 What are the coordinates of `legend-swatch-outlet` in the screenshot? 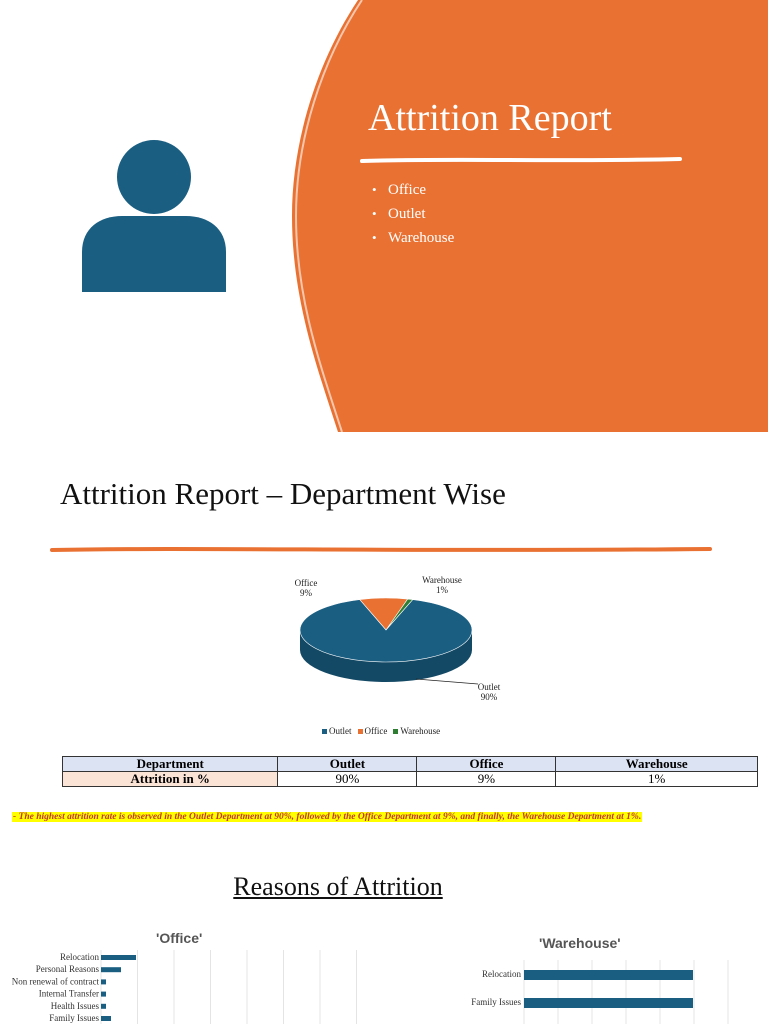 It's located at (324, 732).